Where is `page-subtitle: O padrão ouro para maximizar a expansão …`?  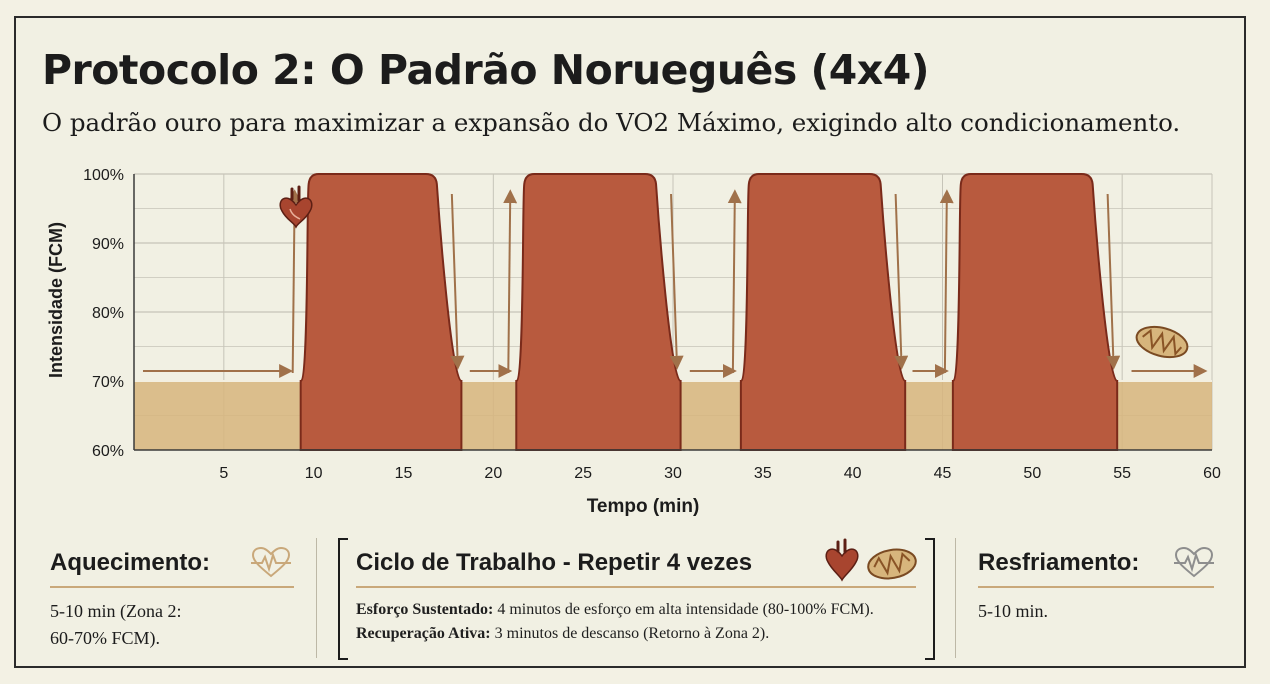 page-subtitle: O padrão ouro para maximizar a expansão … is located at coordinates (611, 122).